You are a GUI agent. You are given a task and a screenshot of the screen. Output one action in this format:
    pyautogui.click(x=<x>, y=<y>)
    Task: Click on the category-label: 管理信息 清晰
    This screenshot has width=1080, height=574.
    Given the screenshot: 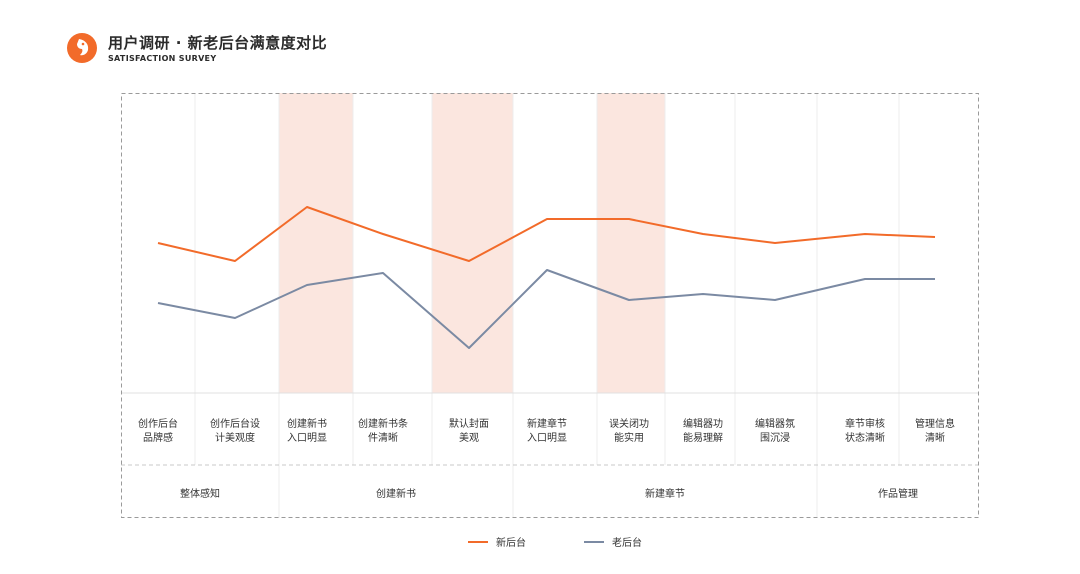 What is the action you would take?
    pyautogui.click(x=935, y=432)
    